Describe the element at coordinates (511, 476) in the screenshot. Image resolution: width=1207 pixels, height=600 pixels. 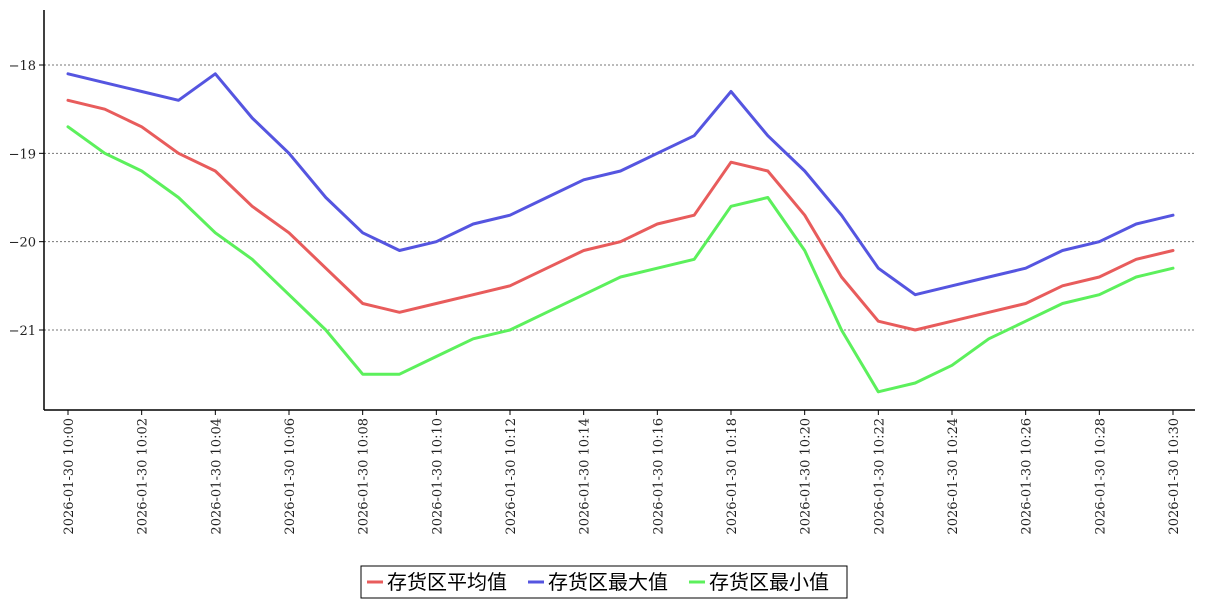
I see `x-tick-label: 2026-01-30 10:12` at that location.